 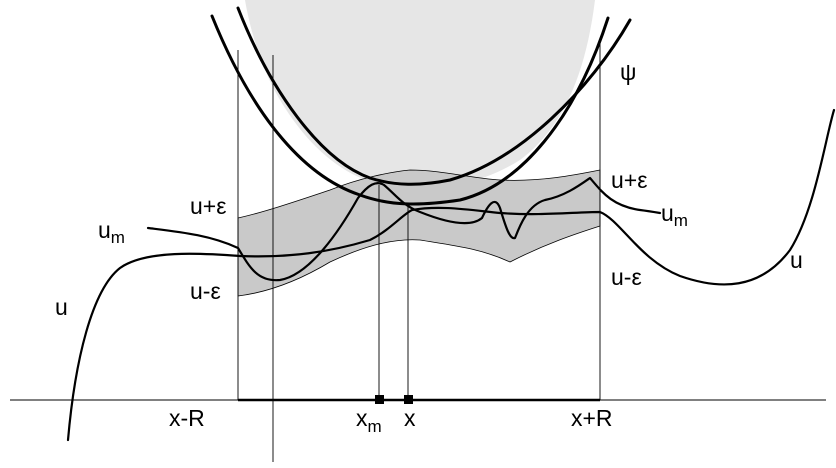 I want to click on u-m-left-label: um, so click(x=111, y=232).